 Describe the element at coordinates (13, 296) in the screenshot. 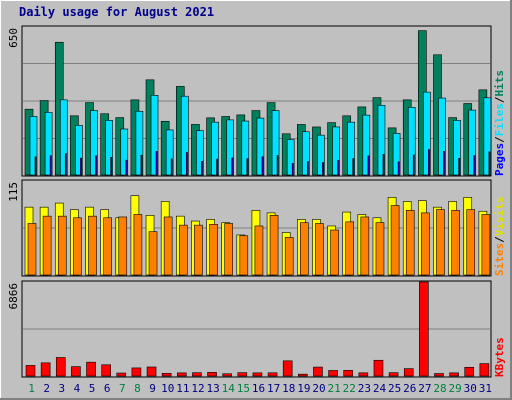

I see `y-max-label: 6866` at that location.